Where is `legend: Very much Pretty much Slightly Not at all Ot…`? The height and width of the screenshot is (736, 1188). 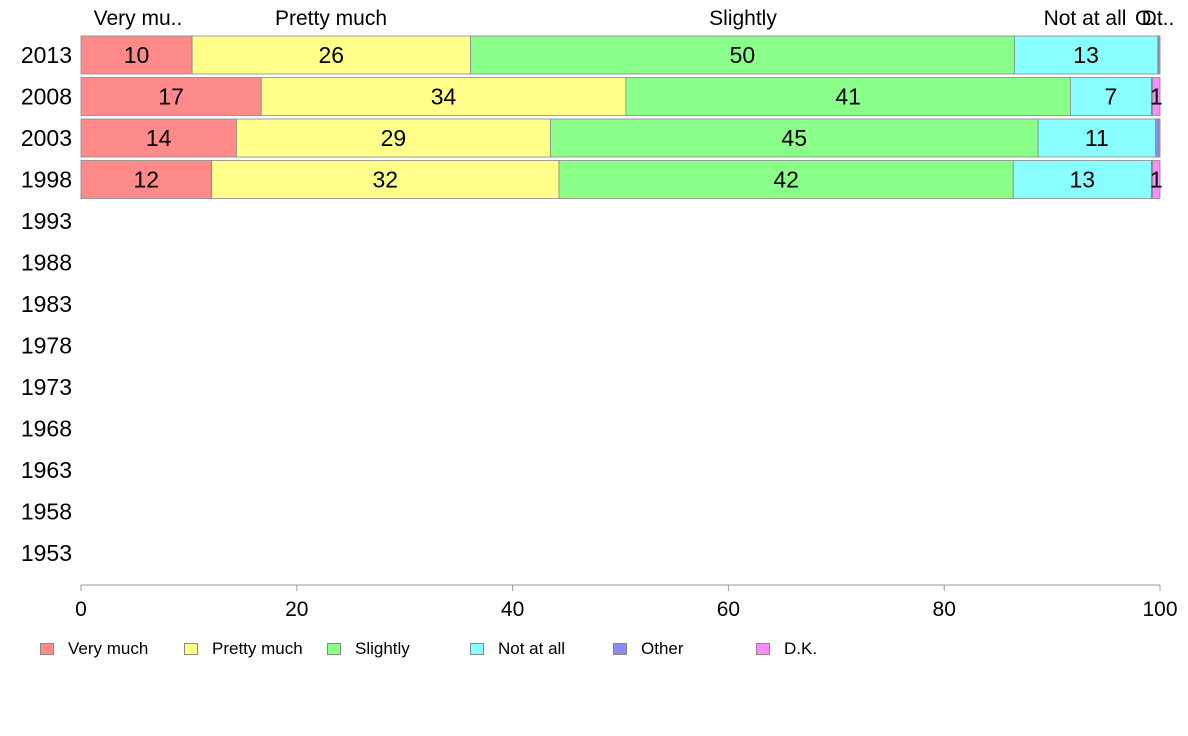
legend: Very much Pretty much Slightly Not at all Ot… is located at coordinates (540, 649).